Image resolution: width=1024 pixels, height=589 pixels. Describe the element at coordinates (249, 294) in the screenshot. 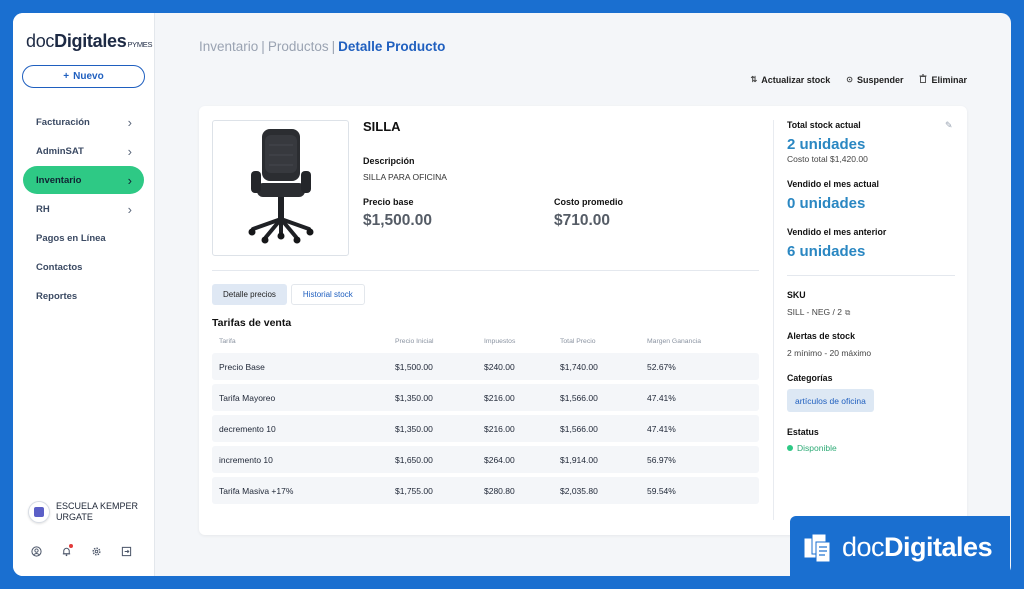

I see `tab-detalle-precios: Detalle precios` at that location.